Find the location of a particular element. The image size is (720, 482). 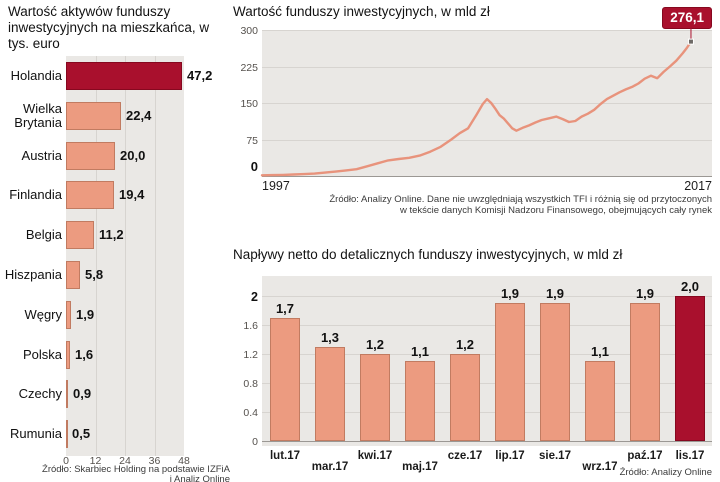

country-label: Belgia is located at coordinates (43, 235).